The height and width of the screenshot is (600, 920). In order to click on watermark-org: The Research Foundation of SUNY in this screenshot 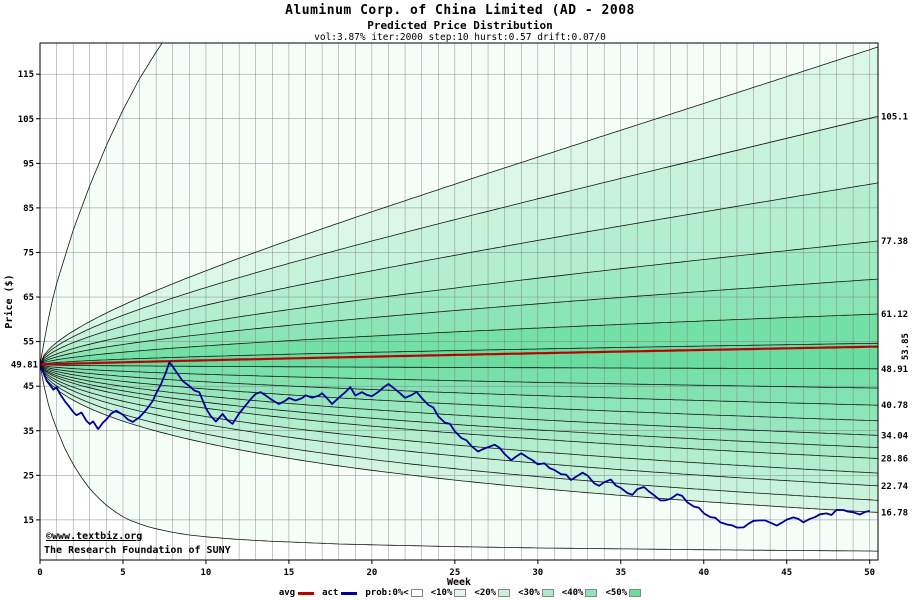, I will do `click(137, 550)`.